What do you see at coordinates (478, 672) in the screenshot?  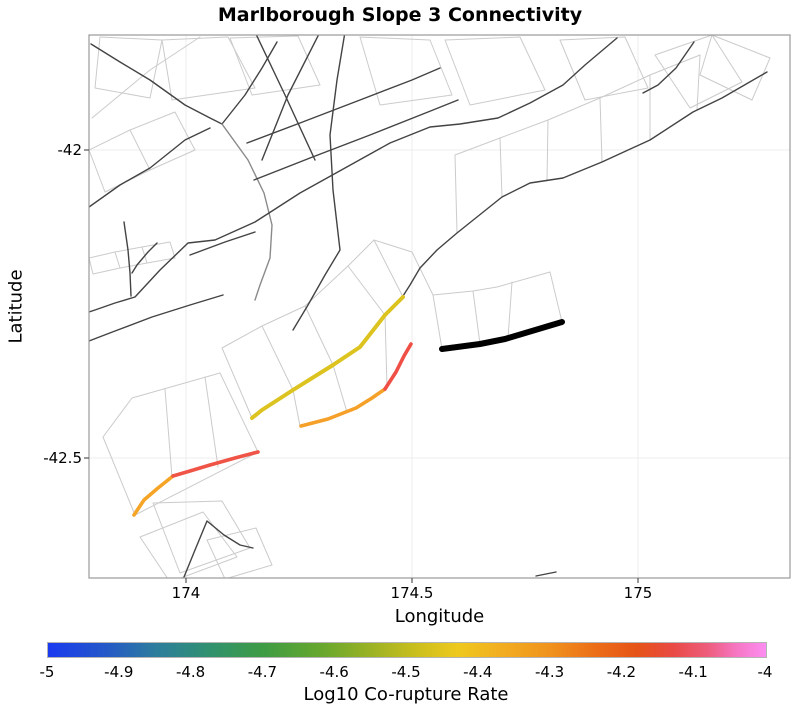 I see `colorbar-tick-label: -4.4` at bounding box center [478, 672].